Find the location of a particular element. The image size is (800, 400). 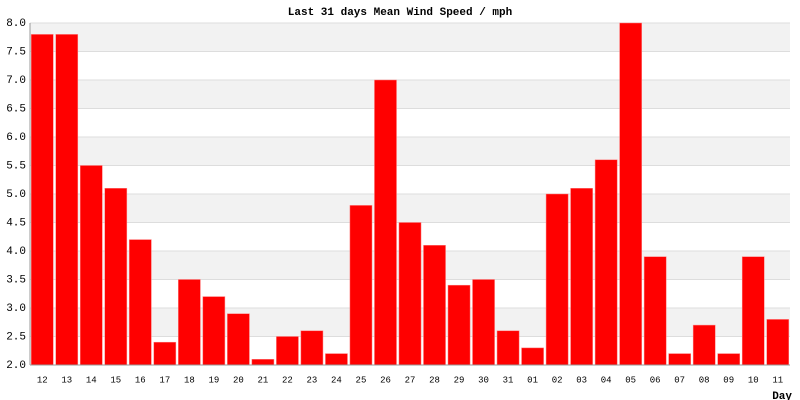

y-tick-label: 2.0 is located at coordinates (16, 366).